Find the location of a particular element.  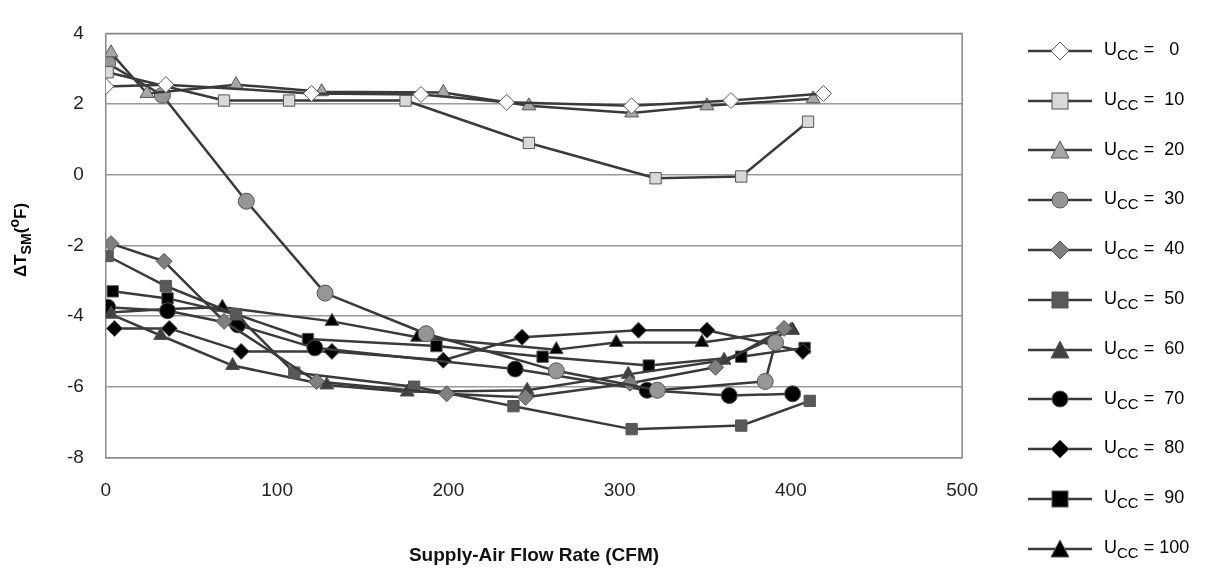

y-tick-label: -4 is located at coordinates (75, 315).